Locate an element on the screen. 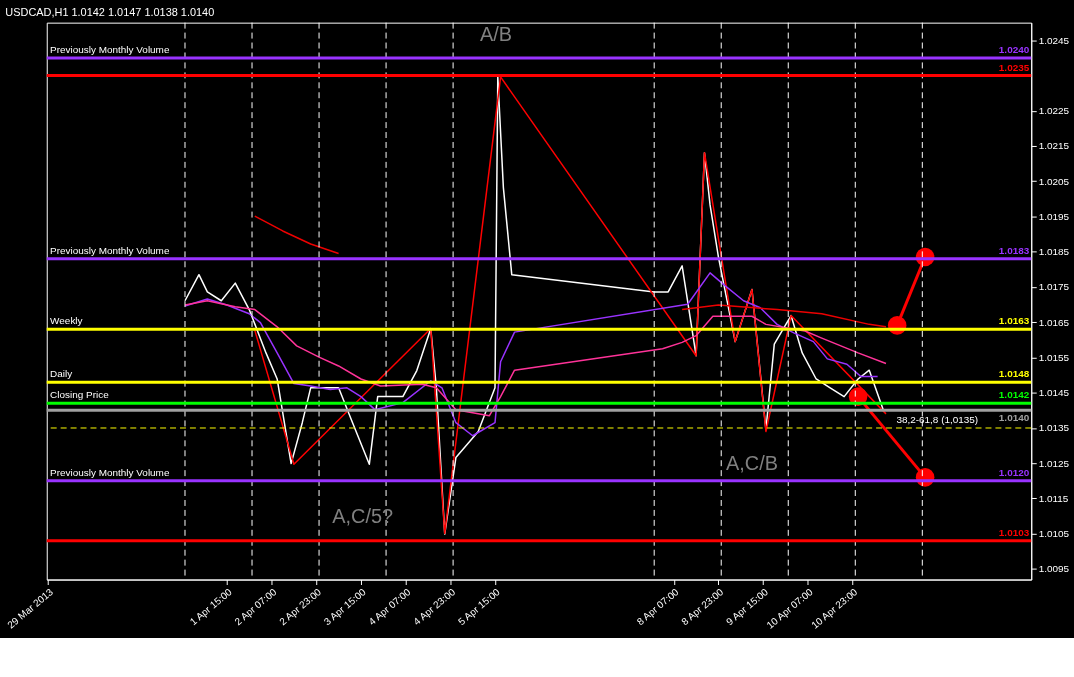  y-tick-label: 1.0105 is located at coordinates (1054, 534).